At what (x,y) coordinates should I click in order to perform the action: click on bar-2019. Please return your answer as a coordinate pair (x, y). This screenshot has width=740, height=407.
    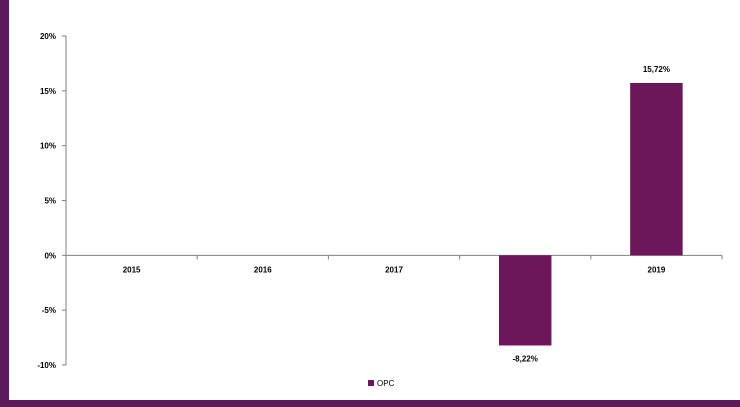
    Looking at the image, I should click on (656, 169).